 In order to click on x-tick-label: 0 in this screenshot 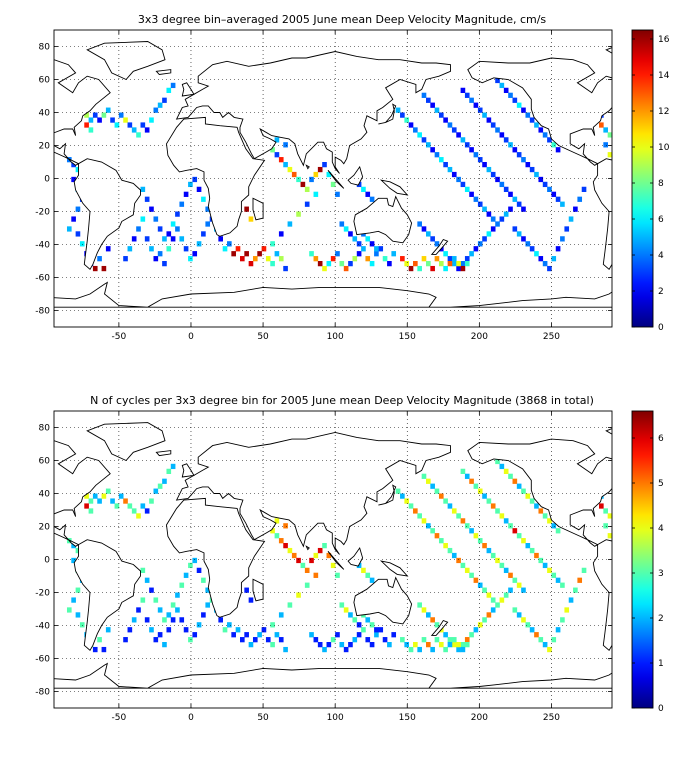, I will do `click(191, 718)`.